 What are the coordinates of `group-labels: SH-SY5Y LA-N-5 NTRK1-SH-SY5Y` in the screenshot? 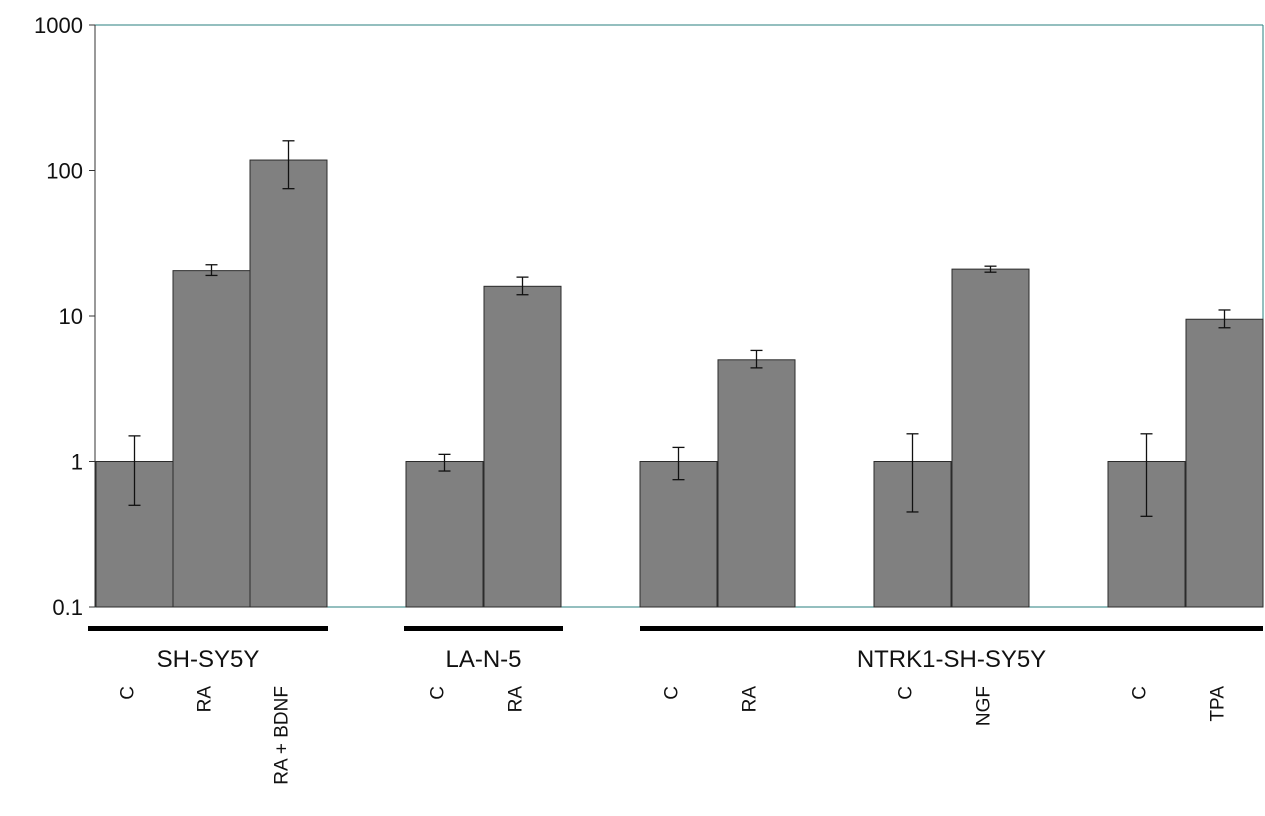 It's located at (675, 649).